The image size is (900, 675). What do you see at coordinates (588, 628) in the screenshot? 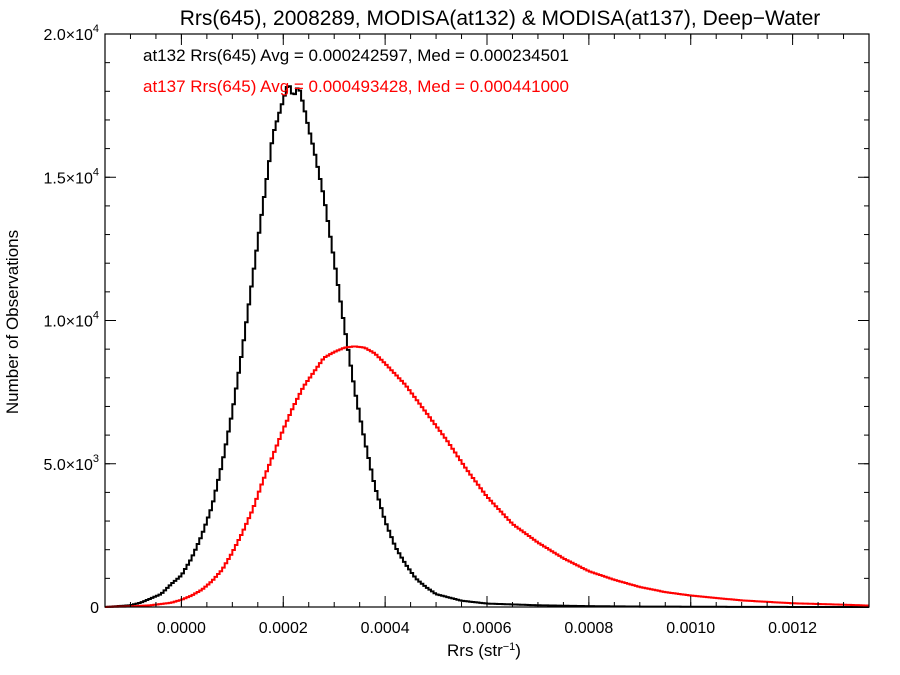
I see `x-tick-label: 0.0008` at bounding box center [588, 628].